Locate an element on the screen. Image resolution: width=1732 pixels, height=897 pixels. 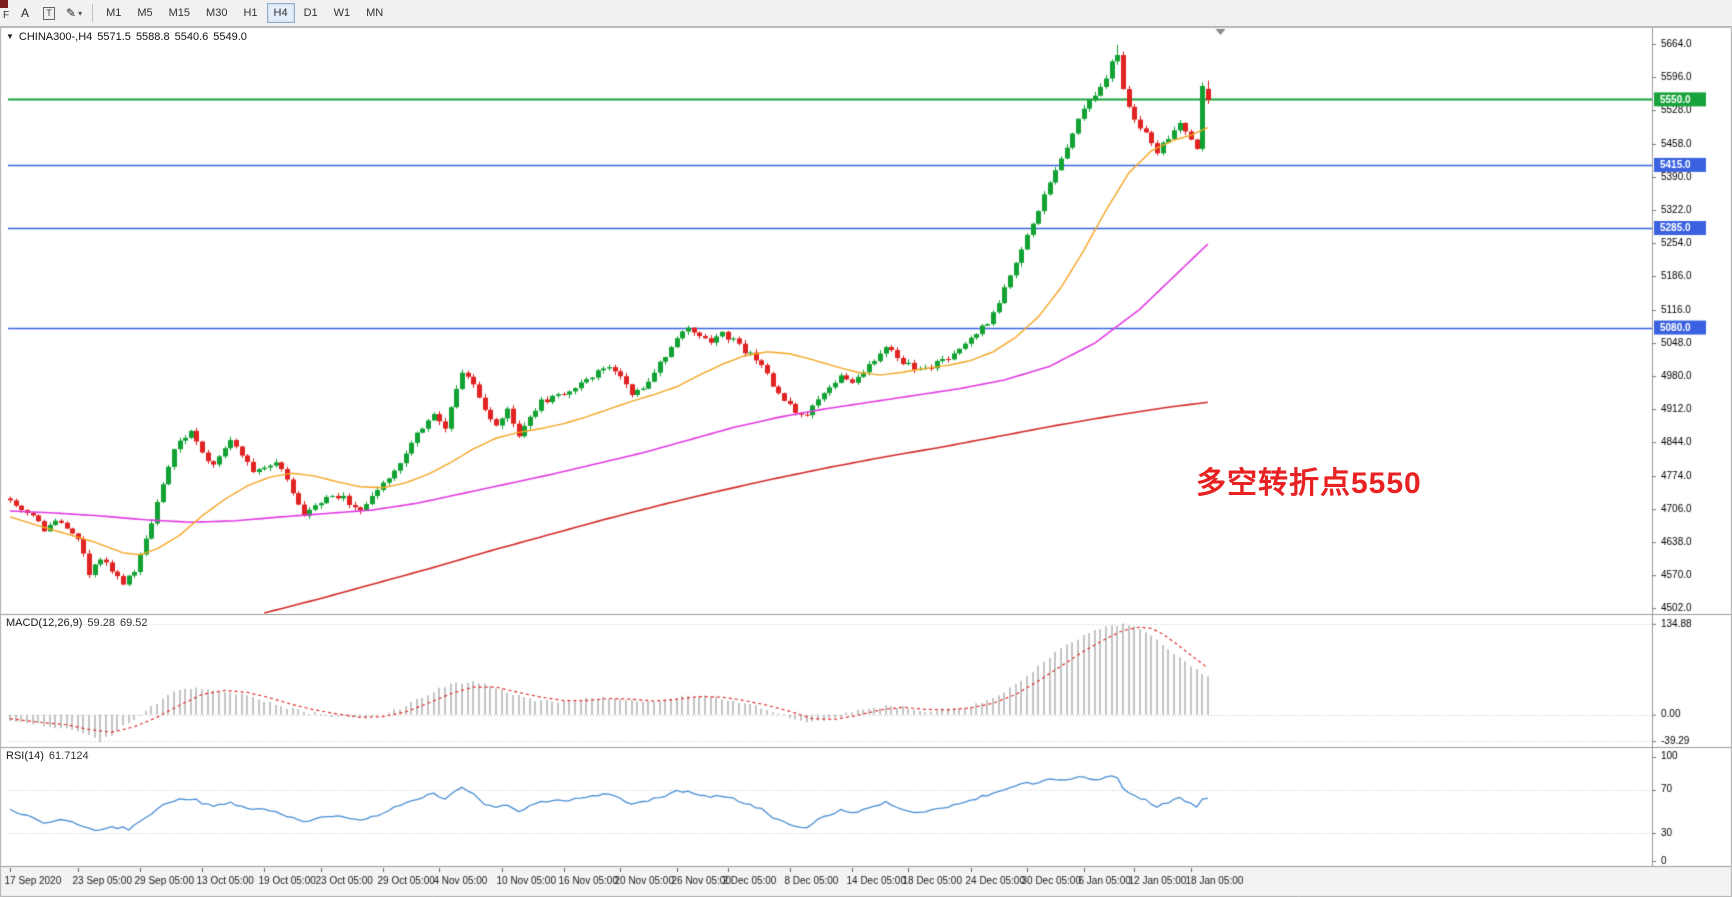
rsi-value: 61.7124 is located at coordinates (68, 756).